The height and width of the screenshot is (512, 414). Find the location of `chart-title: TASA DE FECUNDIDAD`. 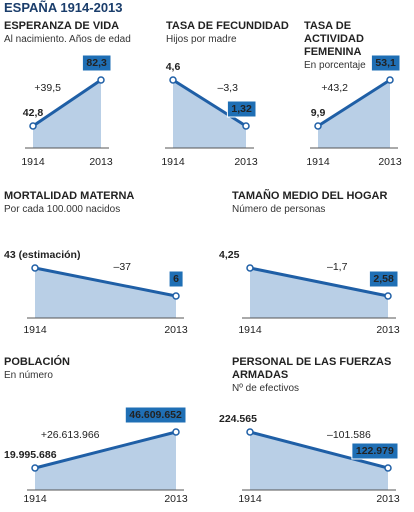

chart-title: TASA DE FECUNDIDAD is located at coordinates (227, 26).